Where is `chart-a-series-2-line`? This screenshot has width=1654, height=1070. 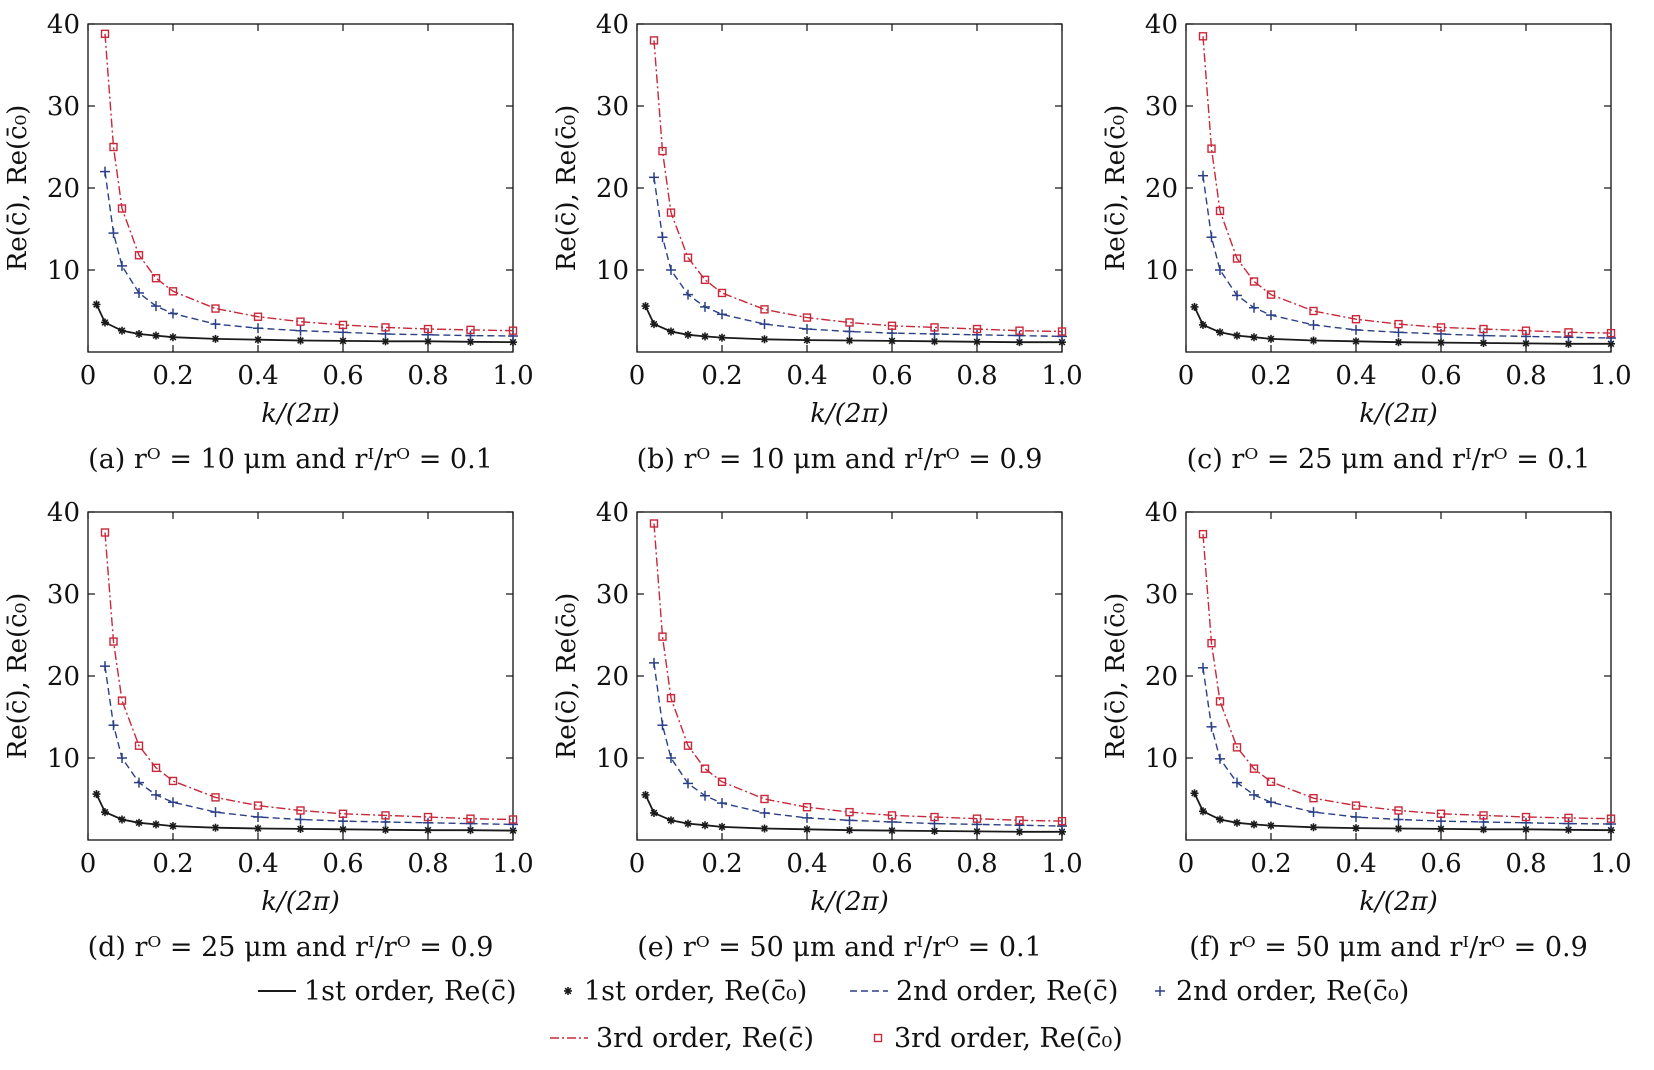
chart-a-series-2-line is located at coordinates (309, 254).